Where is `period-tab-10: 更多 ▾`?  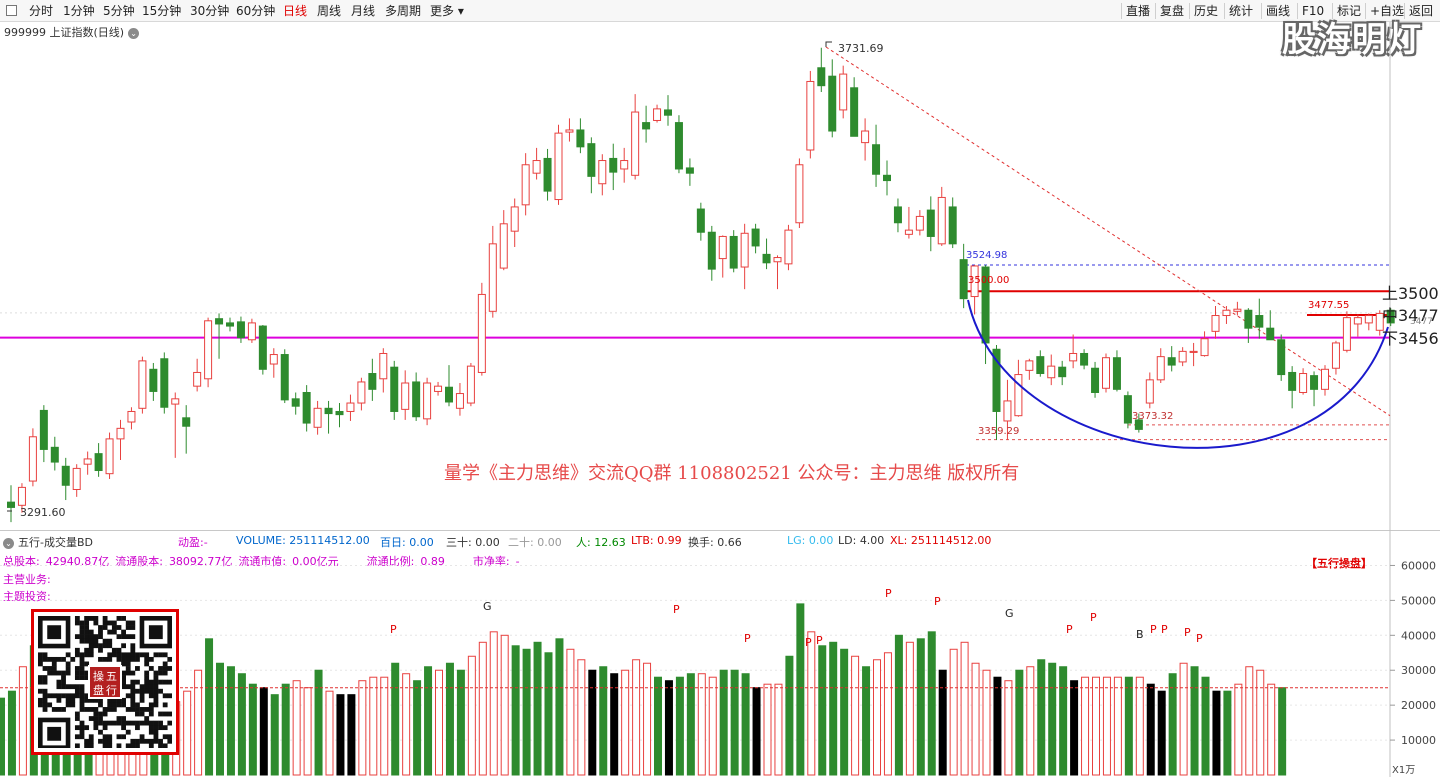
period-tab-10: 更多 ▾ is located at coordinates (447, 11).